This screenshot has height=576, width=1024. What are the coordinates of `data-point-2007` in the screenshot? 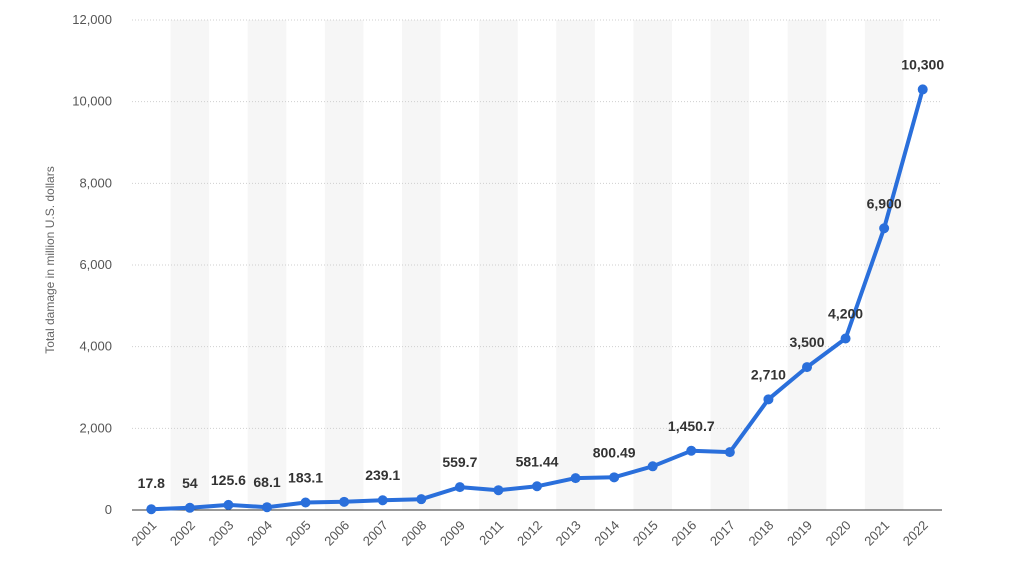 It's located at (382, 500).